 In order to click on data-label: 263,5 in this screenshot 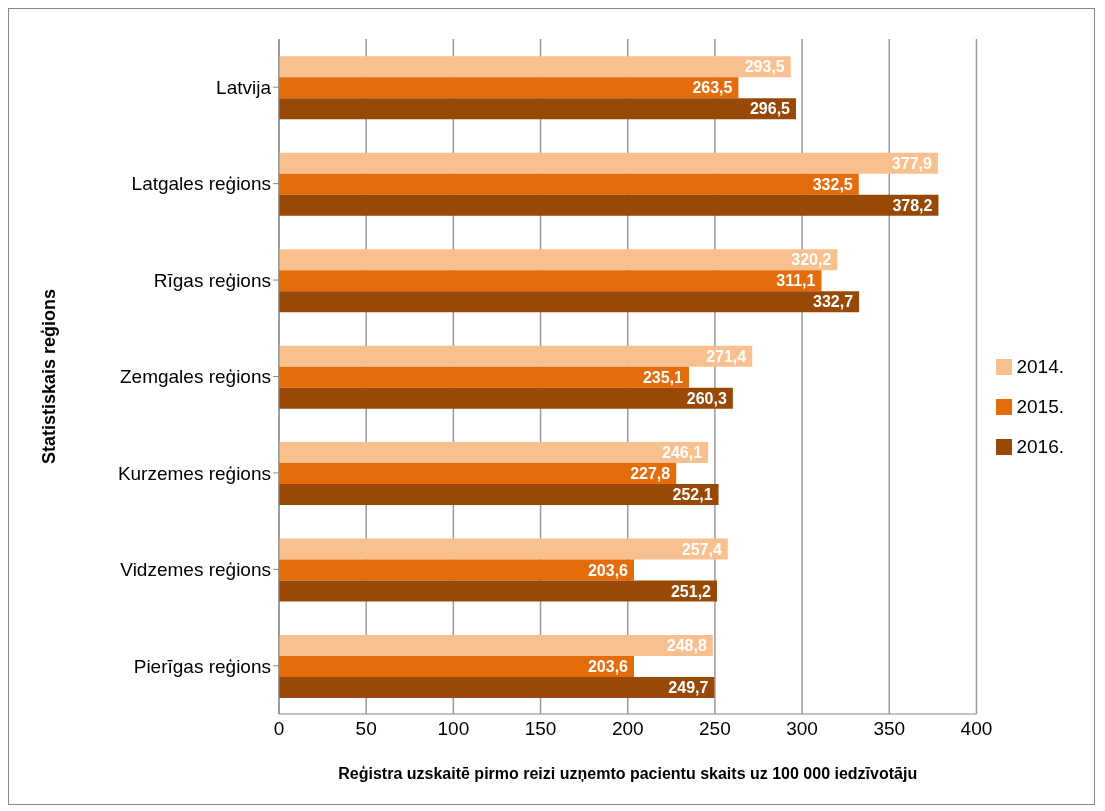, I will do `click(712, 88)`.